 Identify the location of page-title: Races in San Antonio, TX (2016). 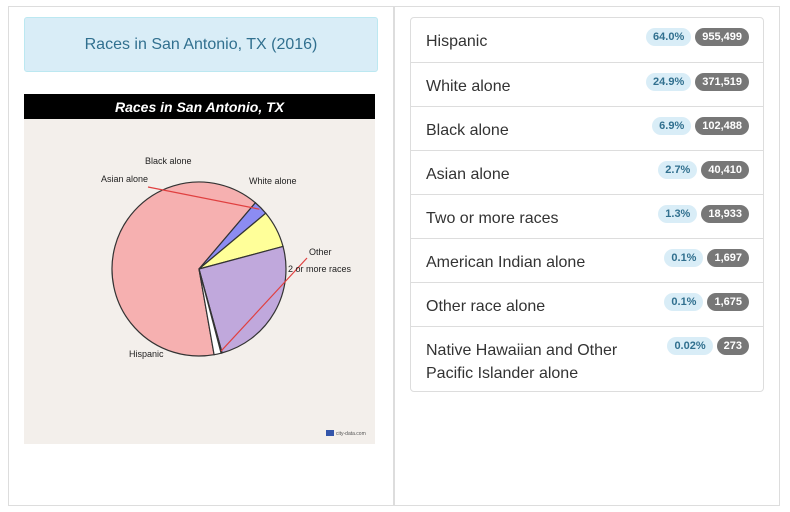
(201, 44).